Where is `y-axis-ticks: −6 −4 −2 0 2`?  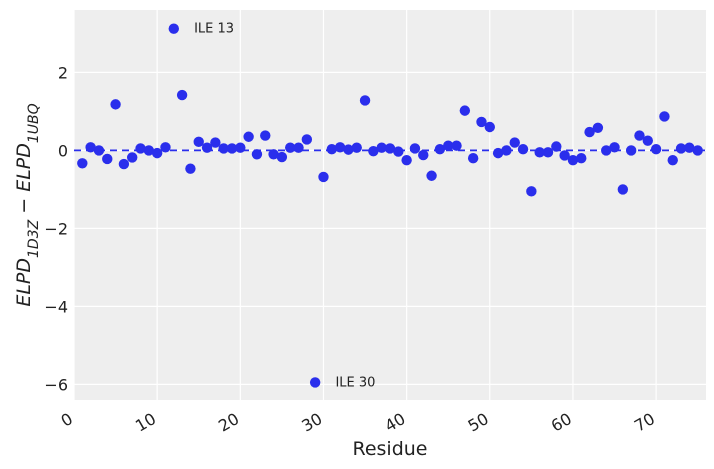 y-axis-ticks: −6 −4 −2 0 2 is located at coordinates (56, 228).